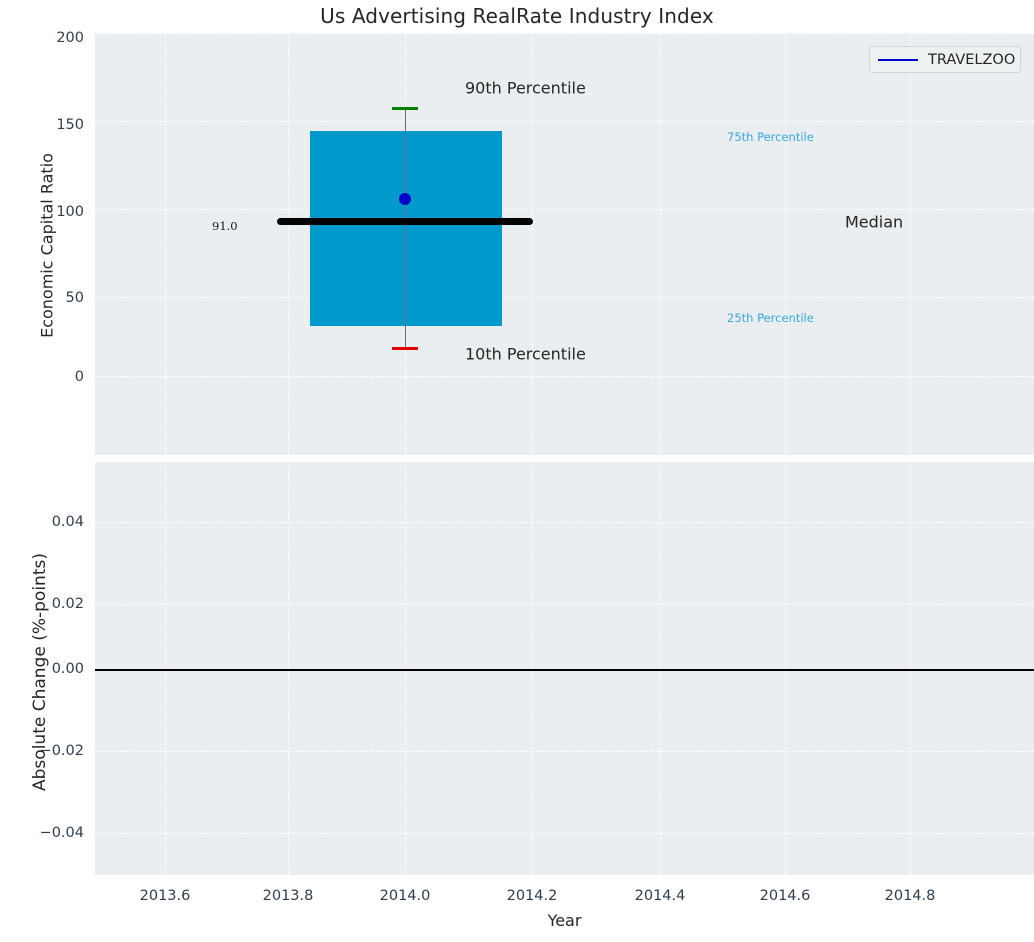  Describe the element at coordinates (79, 377) in the screenshot. I see `ytick-top-0: 0` at that location.